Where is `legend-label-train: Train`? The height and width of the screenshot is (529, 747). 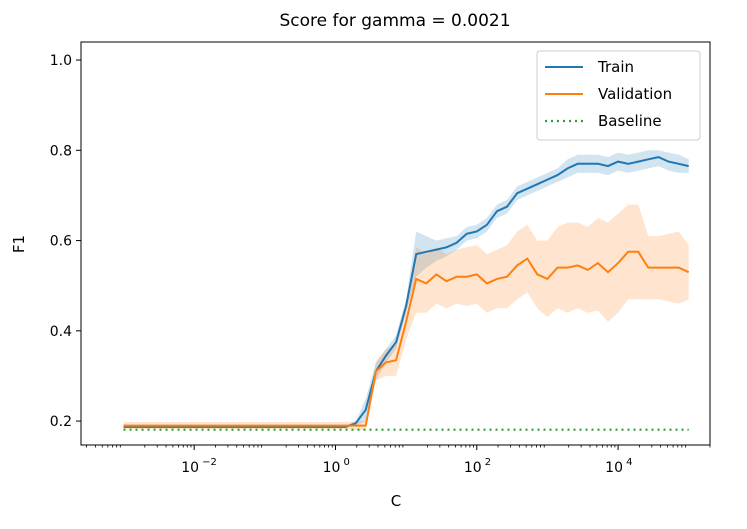
legend-label-train: Train is located at coordinates (615, 67).